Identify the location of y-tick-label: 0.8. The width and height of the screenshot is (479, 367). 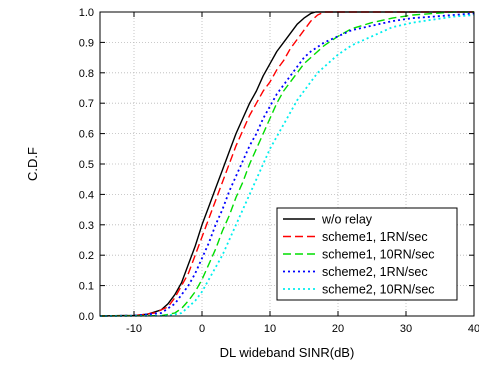
(86, 74).